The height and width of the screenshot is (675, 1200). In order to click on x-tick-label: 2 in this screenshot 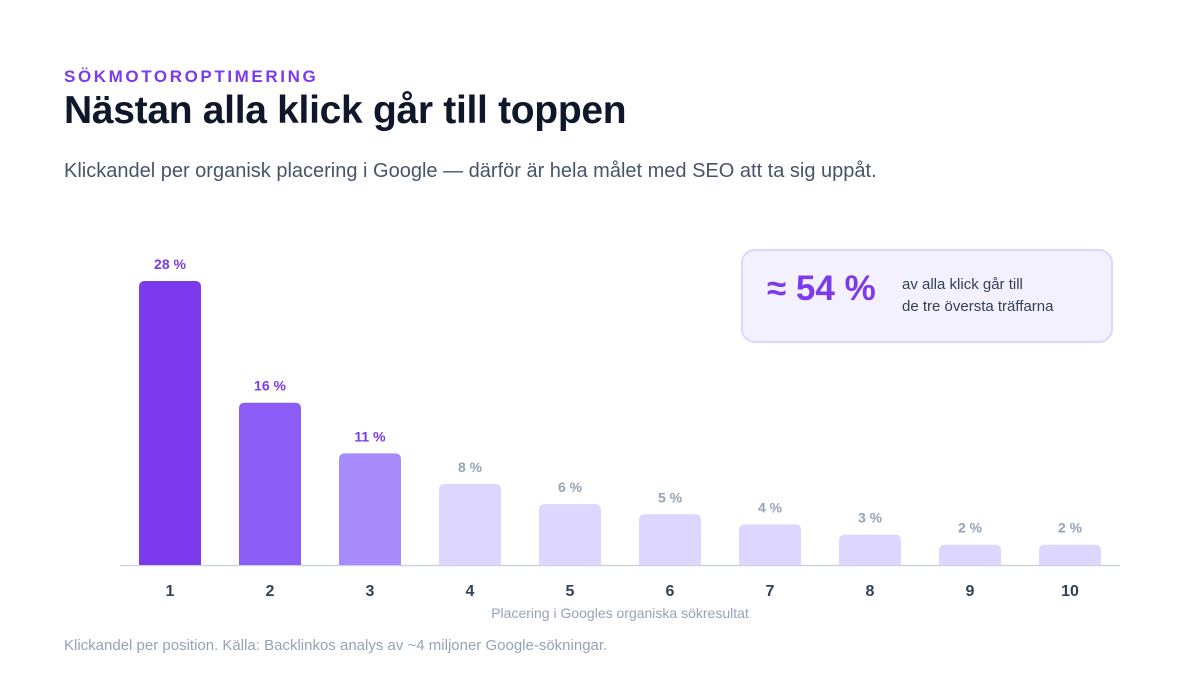, I will do `click(270, 591)`.